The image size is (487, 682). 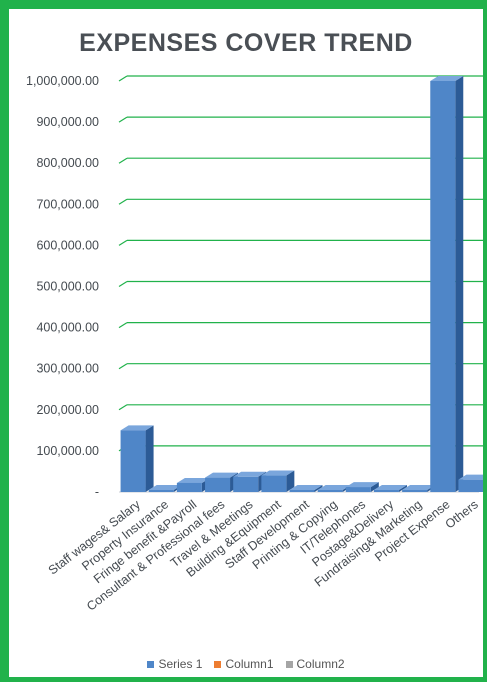 I want to click on y-tick-label: 900,000.00, so click(x=67, y=122).